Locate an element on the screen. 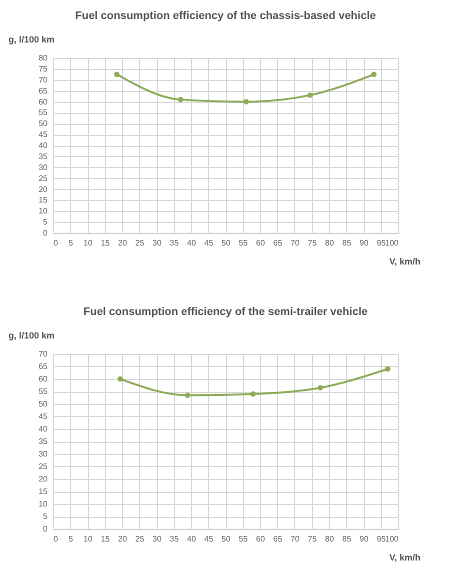  chart-title: Fuel consumption efficiency of the semi-trailer vehicle is located at coordinates (225, 312).